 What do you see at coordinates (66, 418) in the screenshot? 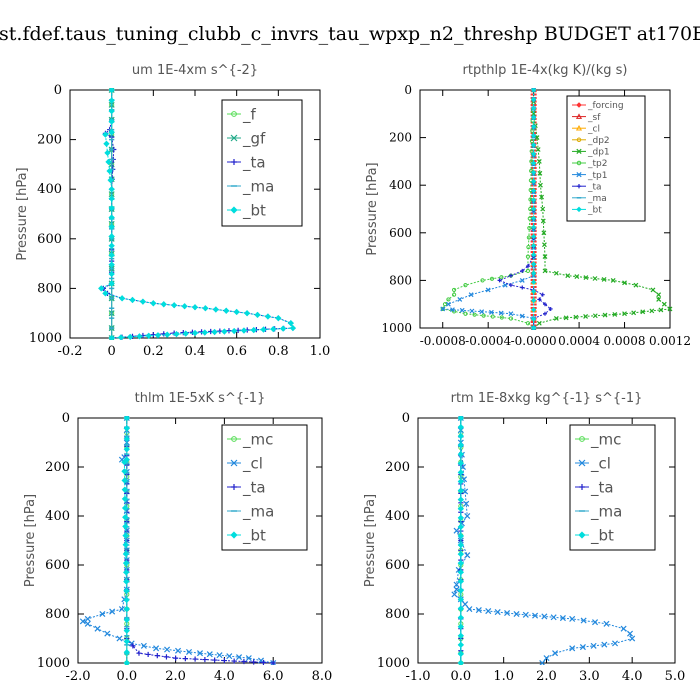
I see `y-tick-label: 0` at bounding box center [66, 418].